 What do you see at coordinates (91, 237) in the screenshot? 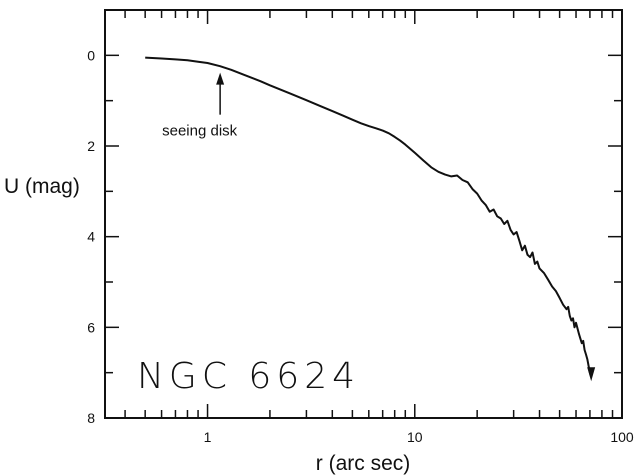
I see `y-tick-label: 4` at bounding box center [91, 237].